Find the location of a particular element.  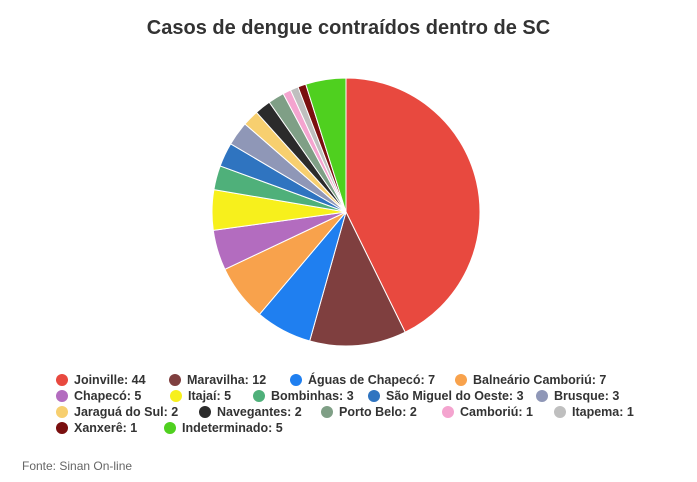

legend-label: São Miguel do Oeste: 3 is located at coordinates (455, 396).